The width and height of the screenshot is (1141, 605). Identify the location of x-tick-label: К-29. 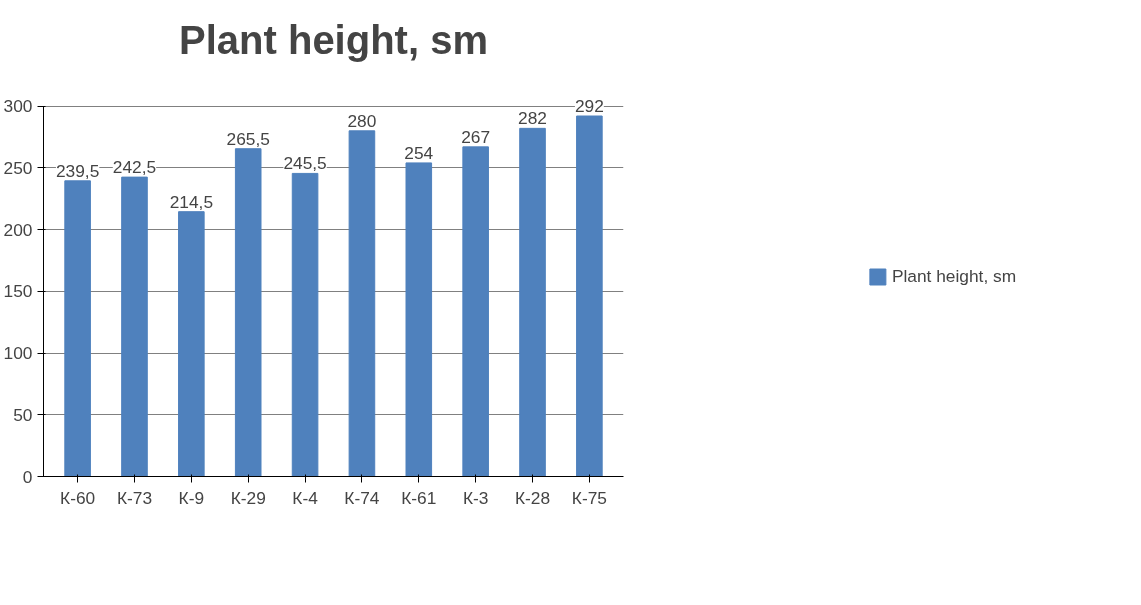
(248, 497).